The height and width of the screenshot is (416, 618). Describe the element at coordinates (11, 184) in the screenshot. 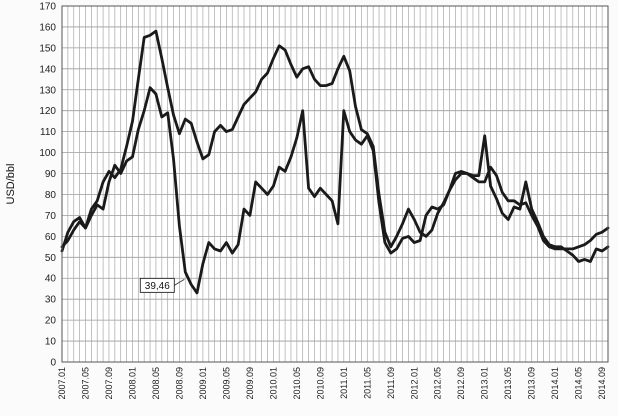

I see `y-axis-label: USD/bbl` at that location.